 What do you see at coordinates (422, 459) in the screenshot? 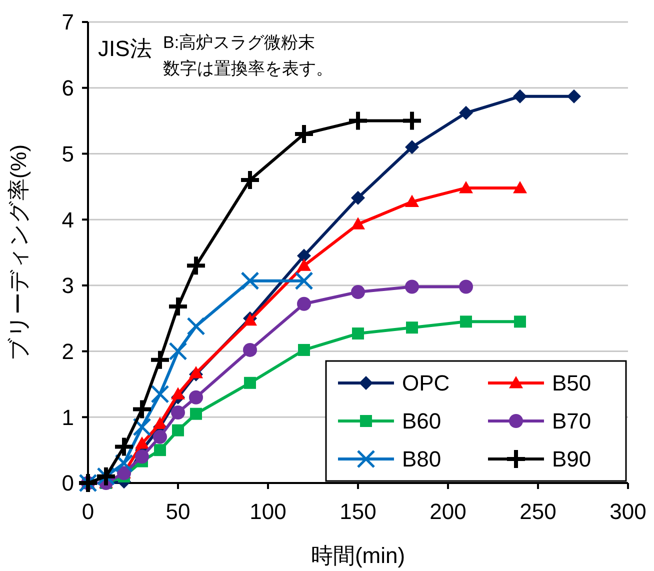
I see `legend-label: B80` at bounding box center [422, 459].